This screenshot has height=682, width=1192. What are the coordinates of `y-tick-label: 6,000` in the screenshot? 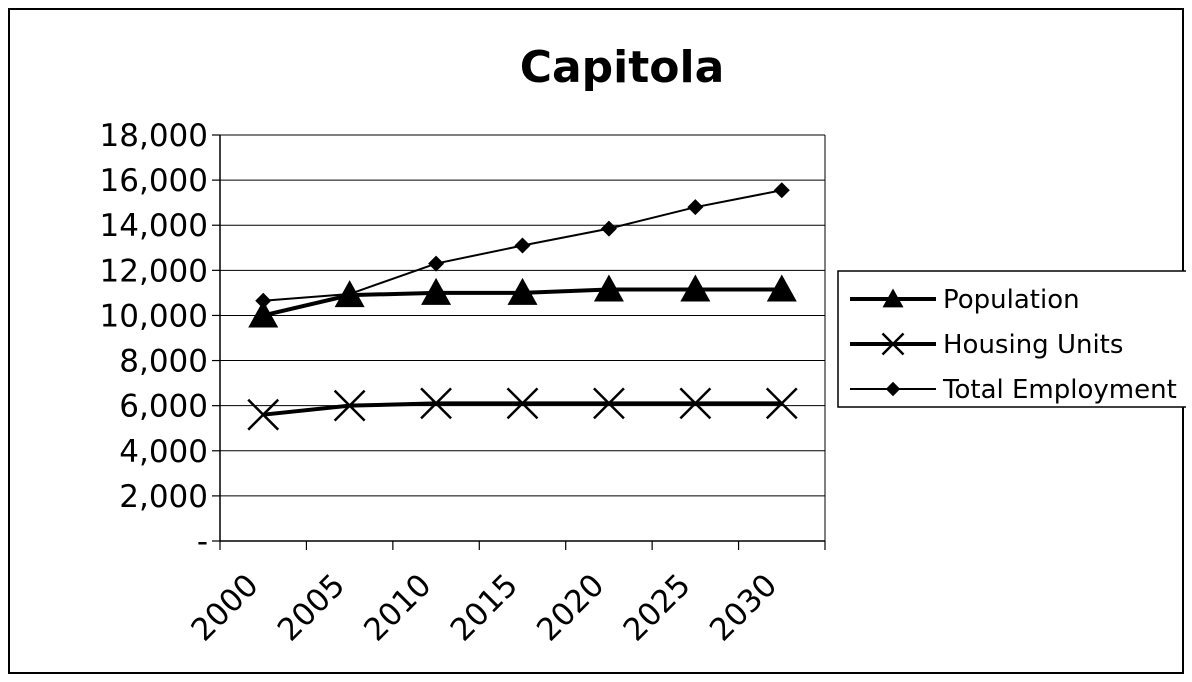 It's located at (163, 407).